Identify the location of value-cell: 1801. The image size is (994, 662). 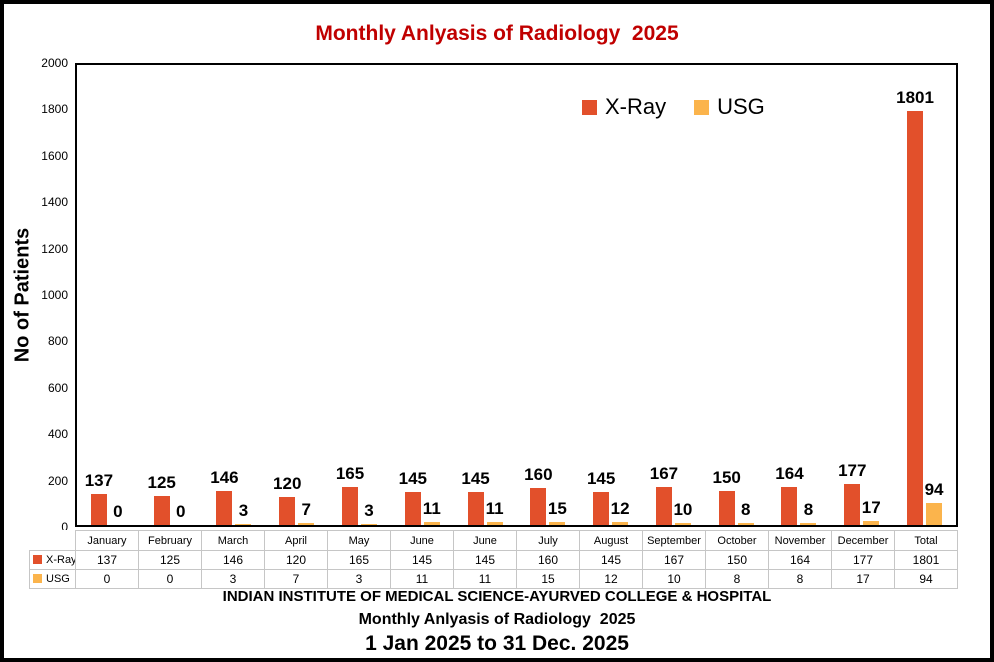
(926, 560).